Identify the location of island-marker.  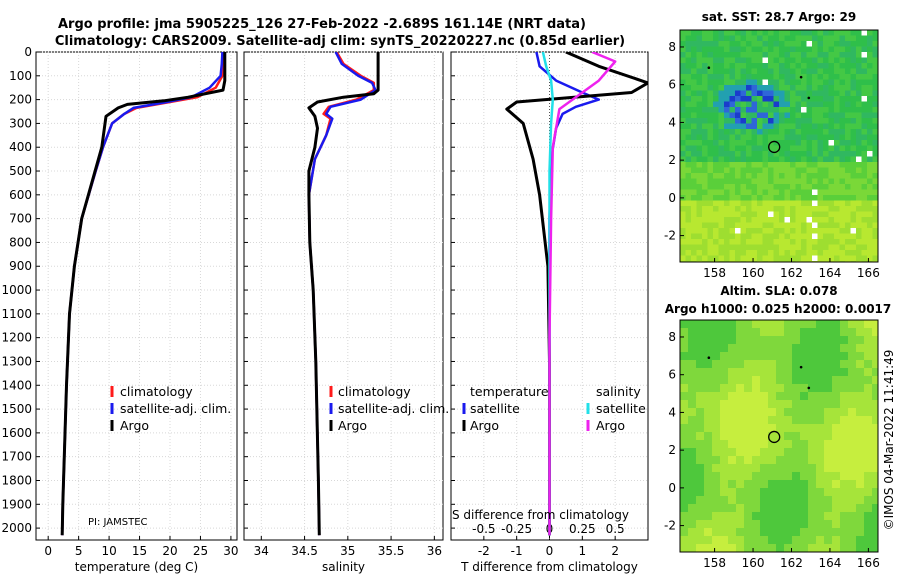
(809, 98).